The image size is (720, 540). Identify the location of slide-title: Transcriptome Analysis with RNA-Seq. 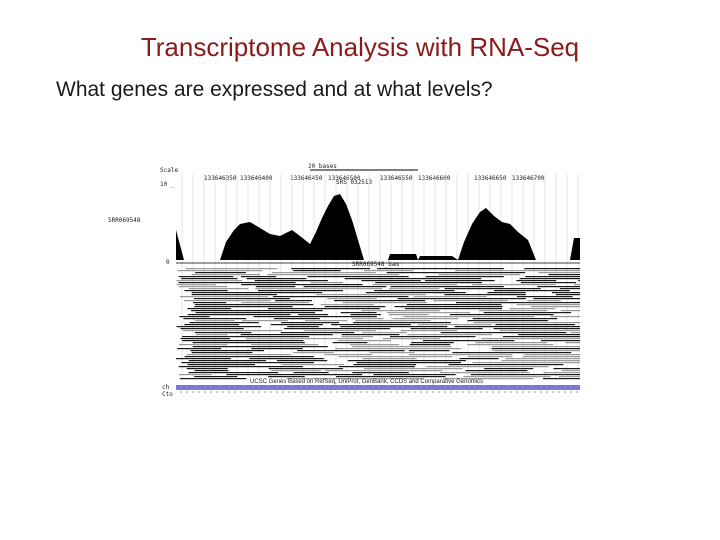
(360, 47).